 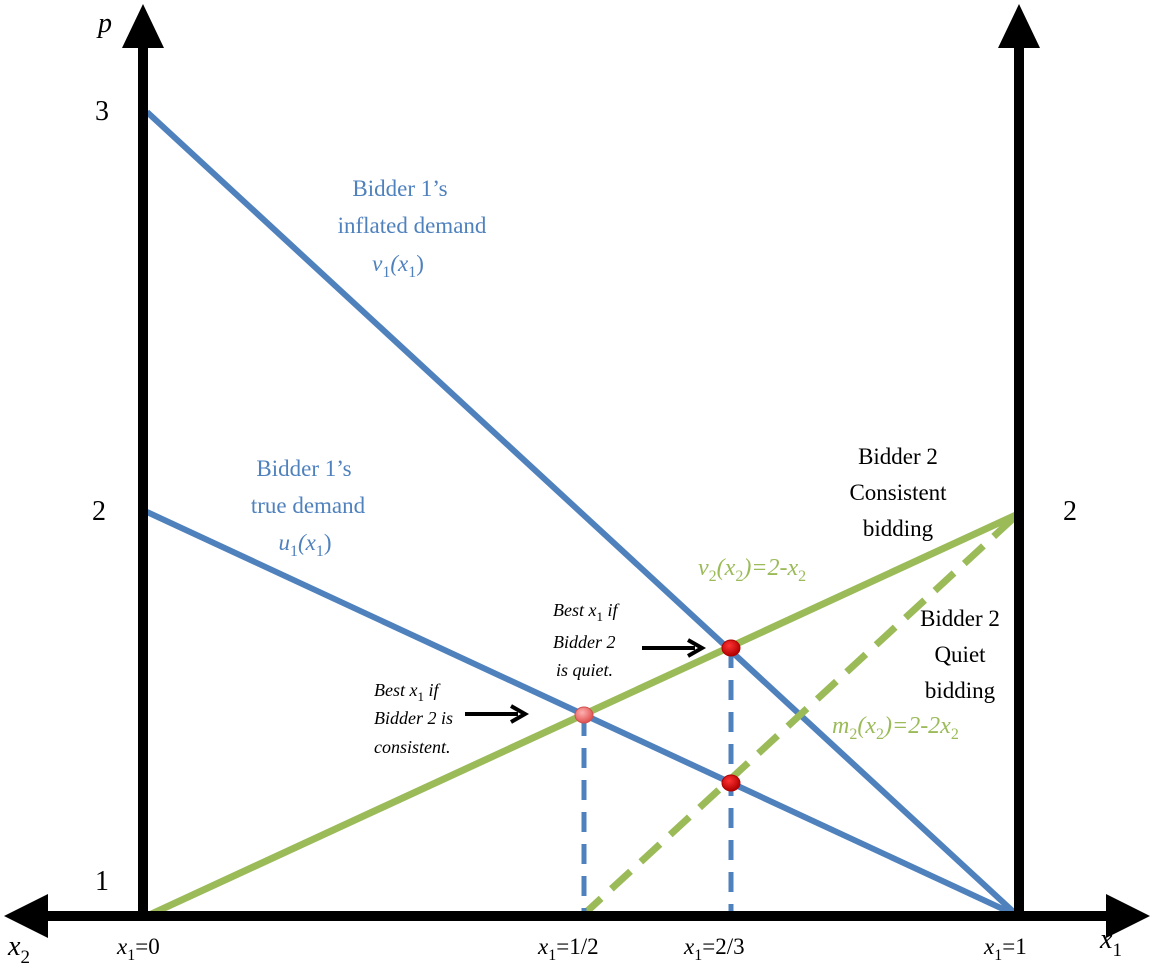 I want to click on right-arrowhead, so click(x=1128, y=916).